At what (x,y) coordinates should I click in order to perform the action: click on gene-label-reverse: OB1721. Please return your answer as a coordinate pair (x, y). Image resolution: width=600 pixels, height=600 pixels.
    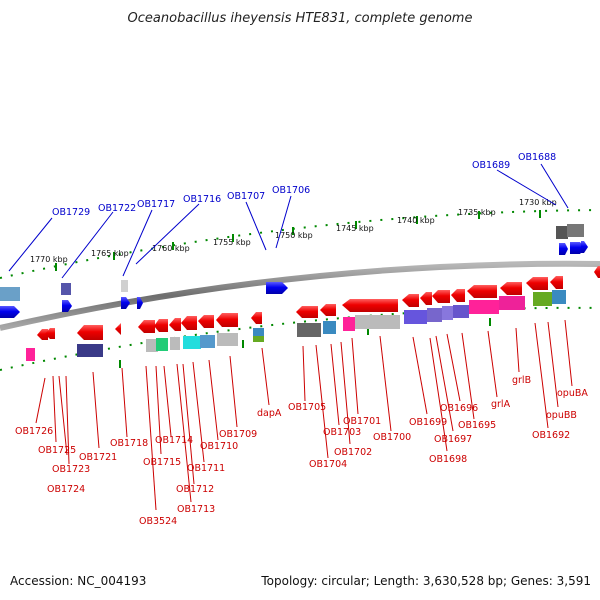
    Looking at the image, I should click on (98, 457).